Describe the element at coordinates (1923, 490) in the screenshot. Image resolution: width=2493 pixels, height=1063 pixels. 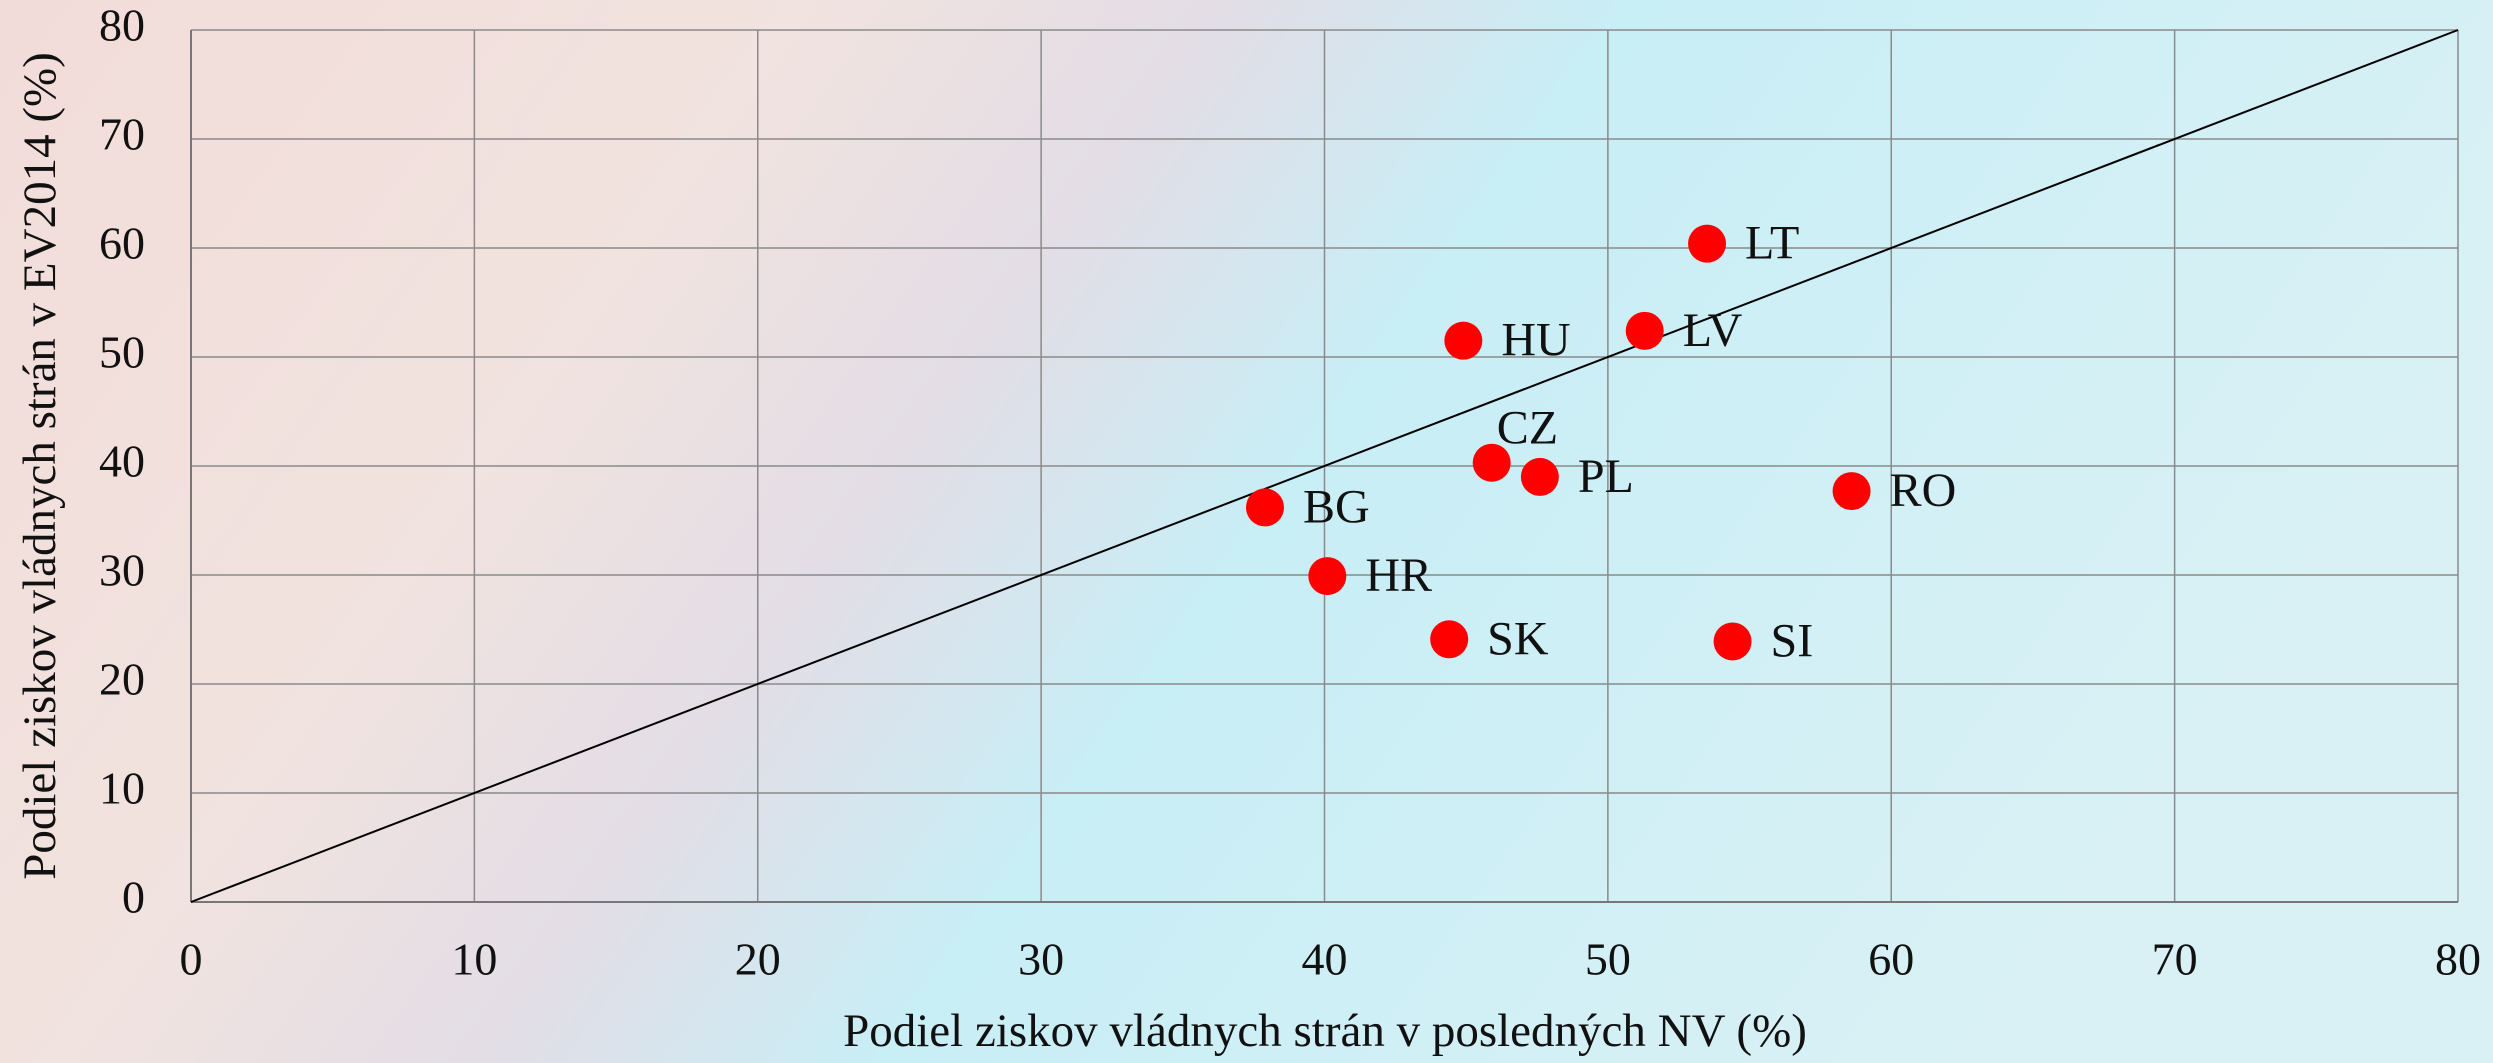
I see `point-label: RO` at that location.